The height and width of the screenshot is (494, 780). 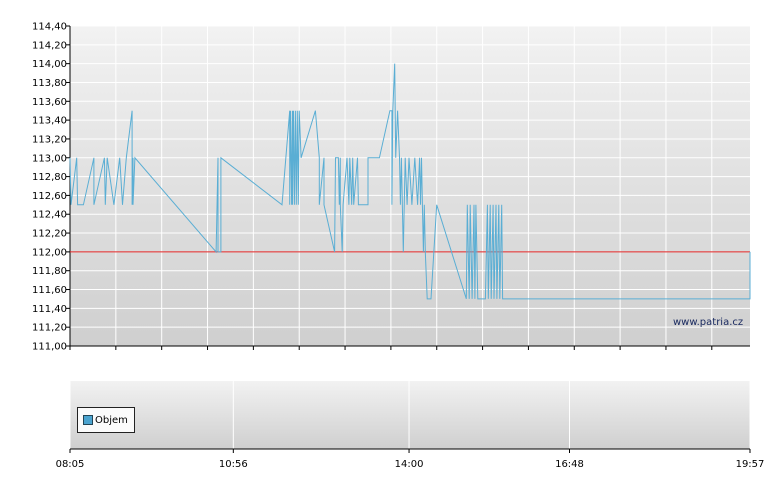 What do you see at coordinates (111, 420) in the screenshot?
I see `legend-label-objem: Objem` at bounding box center [111, 420].